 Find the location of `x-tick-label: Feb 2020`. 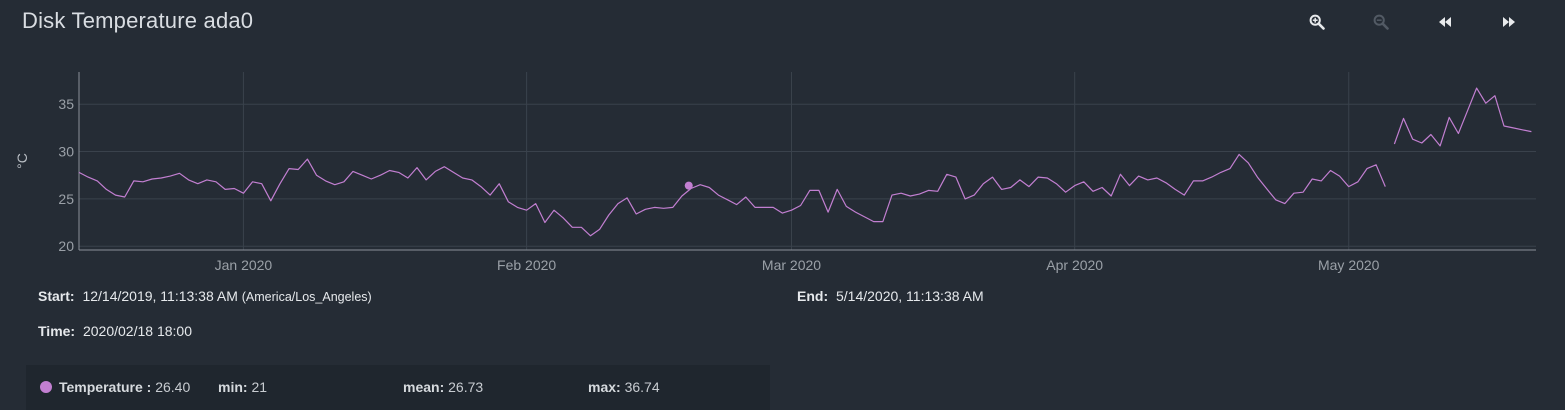

x-tick-label: Feb 2020 is located at coordinates (526, 265).